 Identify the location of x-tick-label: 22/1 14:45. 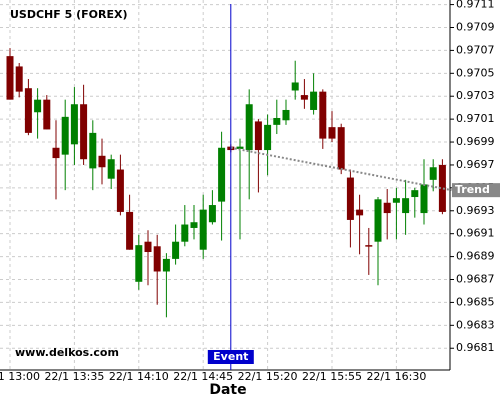
(203, 376).